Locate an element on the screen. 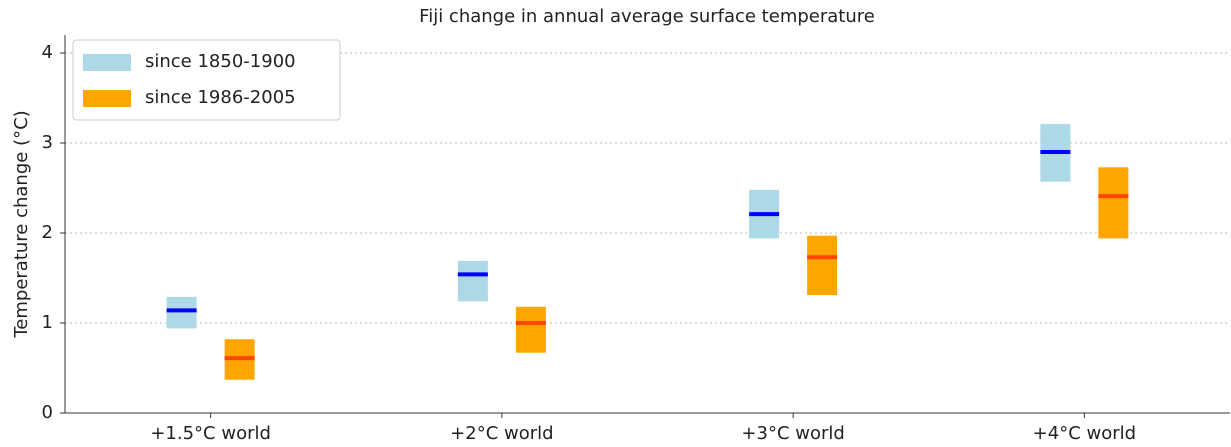 The image size is (1231, 447). legend-box is located at coordinates (206, 80).